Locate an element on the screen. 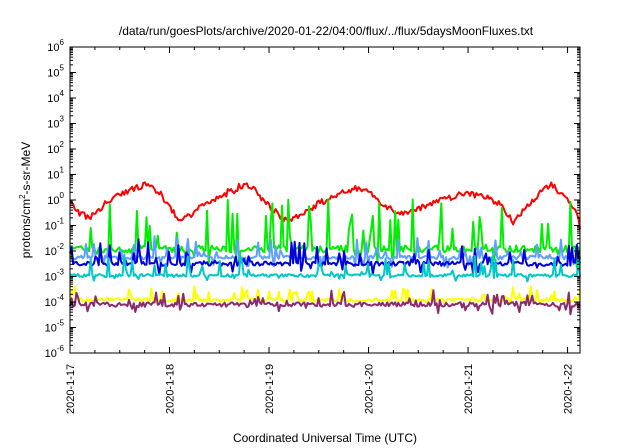 The image size is (640, 448). y-tick-label: 10⁻⁵ is located at coordinates (55, 327).